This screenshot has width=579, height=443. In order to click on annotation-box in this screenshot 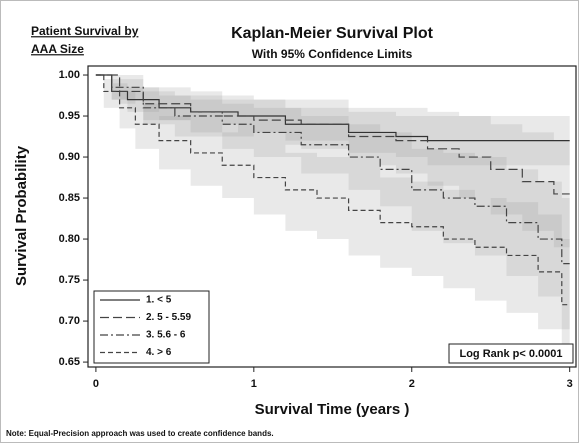, I will do `click(511, 353)`.